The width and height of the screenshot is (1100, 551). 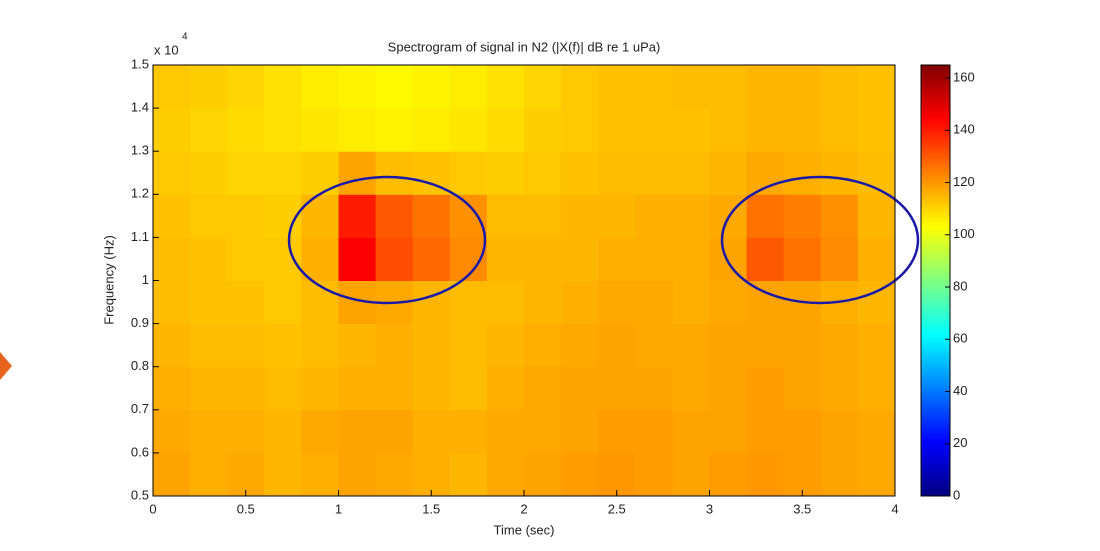 What do you see at coordinates (935, 280) in the screenshot?
I see `colorbar` at bounding box center [935, 280].